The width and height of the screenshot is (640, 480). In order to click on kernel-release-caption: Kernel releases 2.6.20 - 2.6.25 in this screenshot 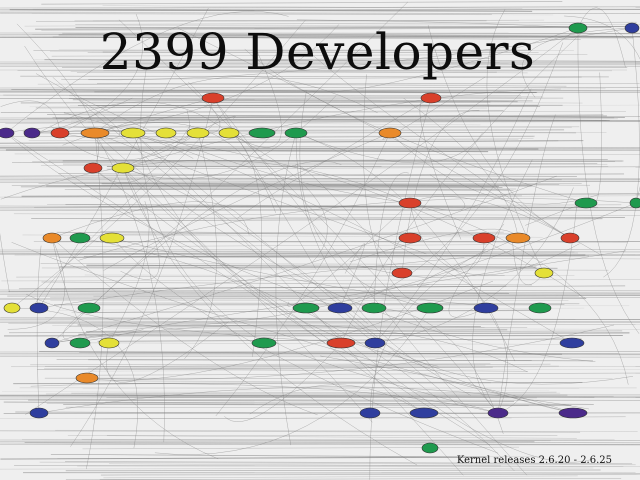, I will do `click(534, 460)`.